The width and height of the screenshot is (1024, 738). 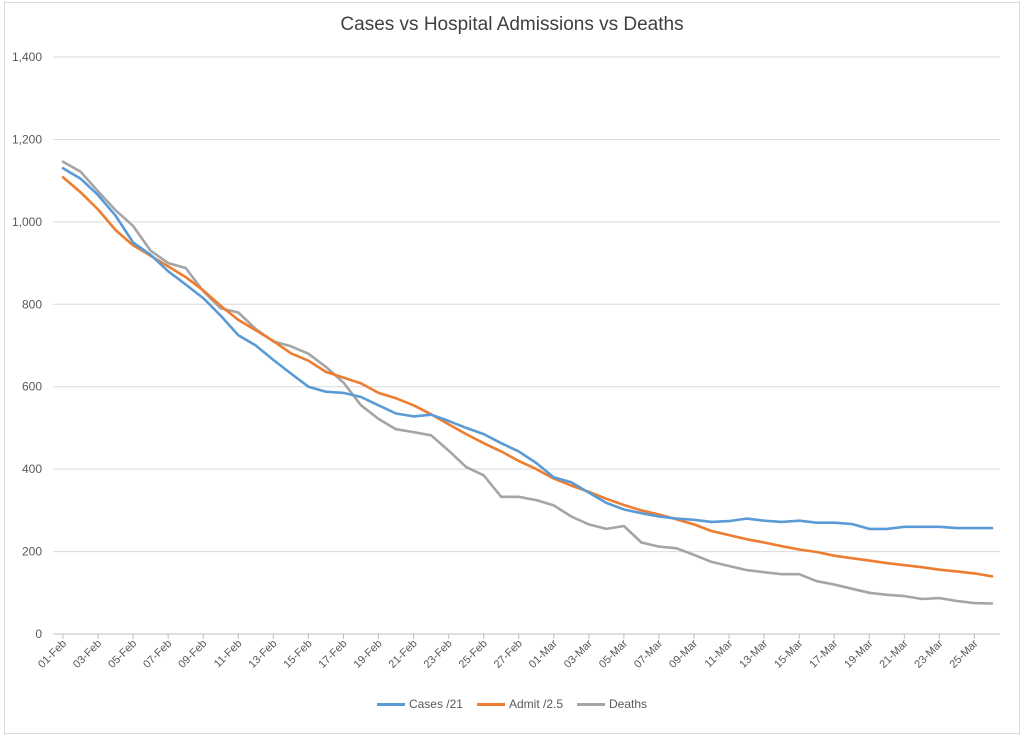 I want to click on legend: Cases /21 Admit /2.5 Deaths, so click(x=512, y=704).